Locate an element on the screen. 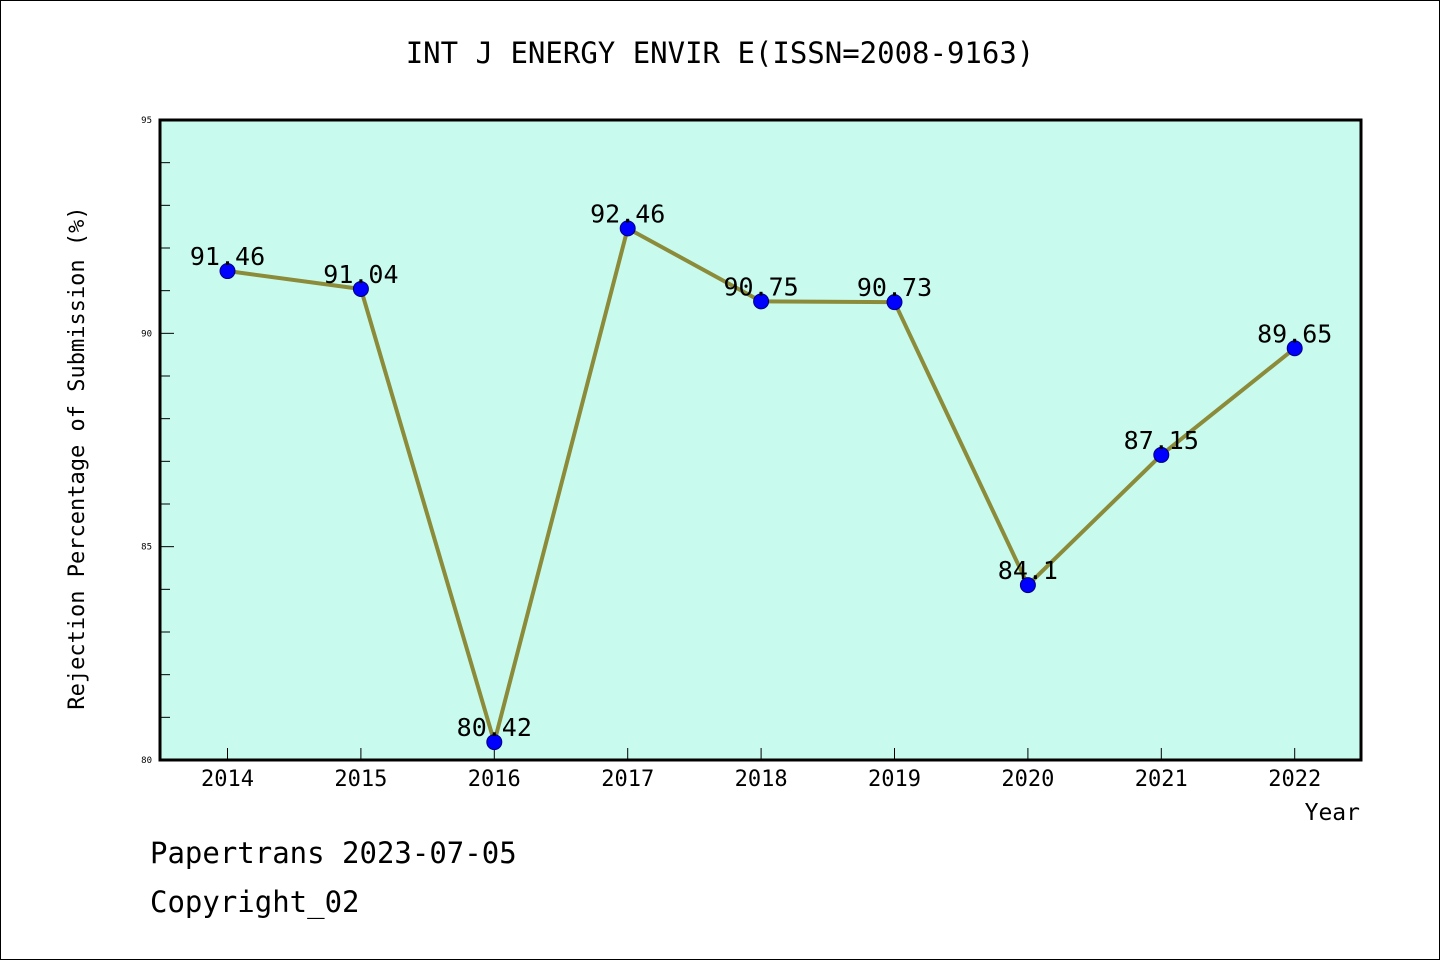 The width and height of the screenshot is (1440, 960). data-label: 91.04 is located at coordinates (360, 274).